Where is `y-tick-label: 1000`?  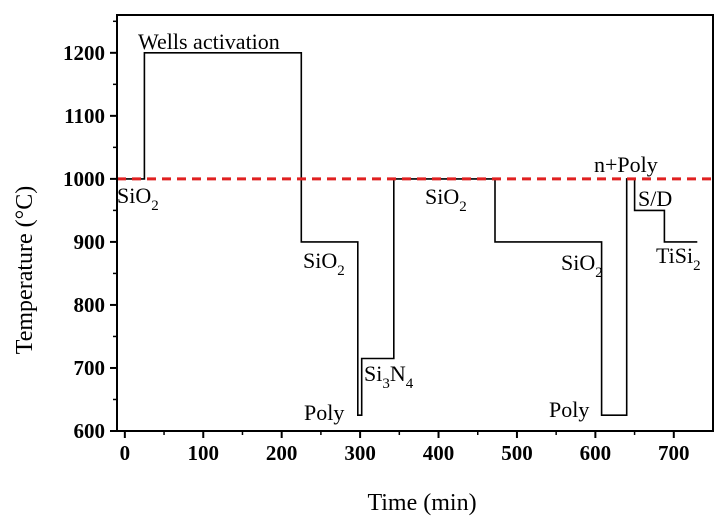
y-tick-label: 1000 is located at coordinates (84, 179).